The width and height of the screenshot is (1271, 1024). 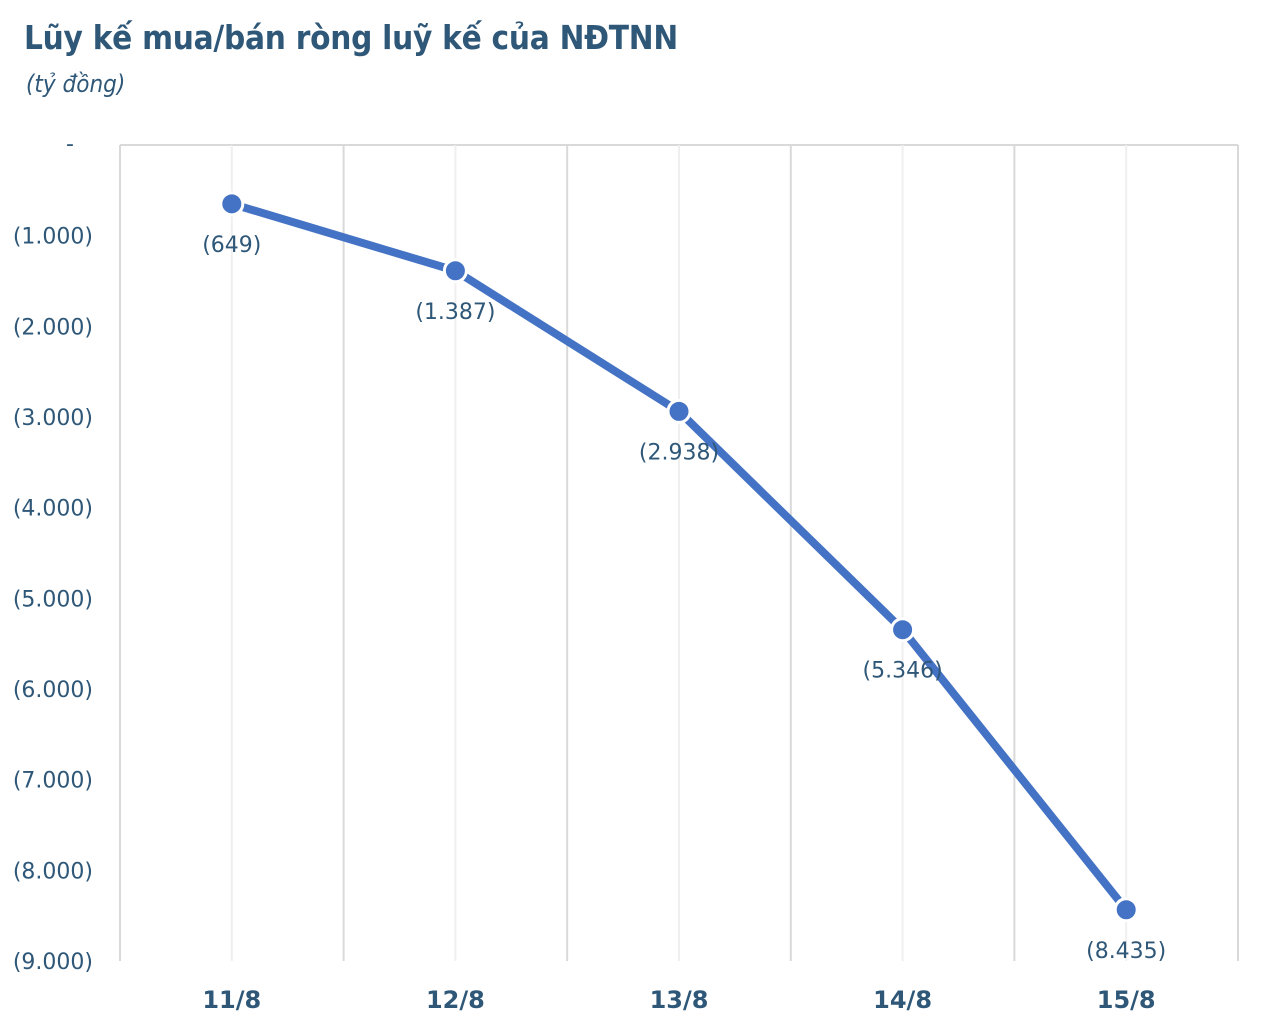 What do you see at coordinates (70, 144) in the screenshot?
I see `y-tick-label: -` at bounding box center [70, 144].